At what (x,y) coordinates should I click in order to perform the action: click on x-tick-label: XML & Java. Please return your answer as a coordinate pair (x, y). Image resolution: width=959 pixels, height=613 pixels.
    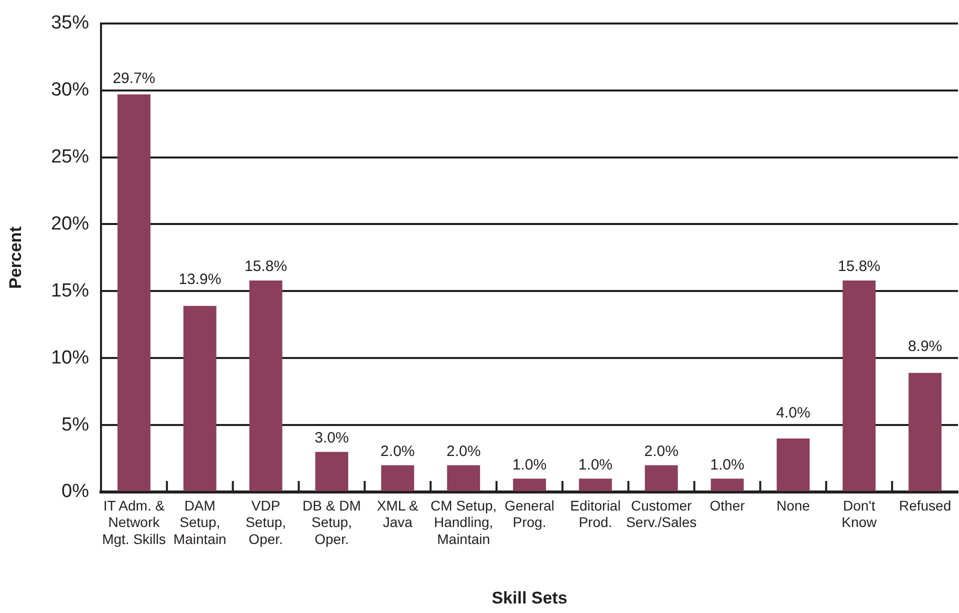
    Looking at the image, I should click on (398, 513).